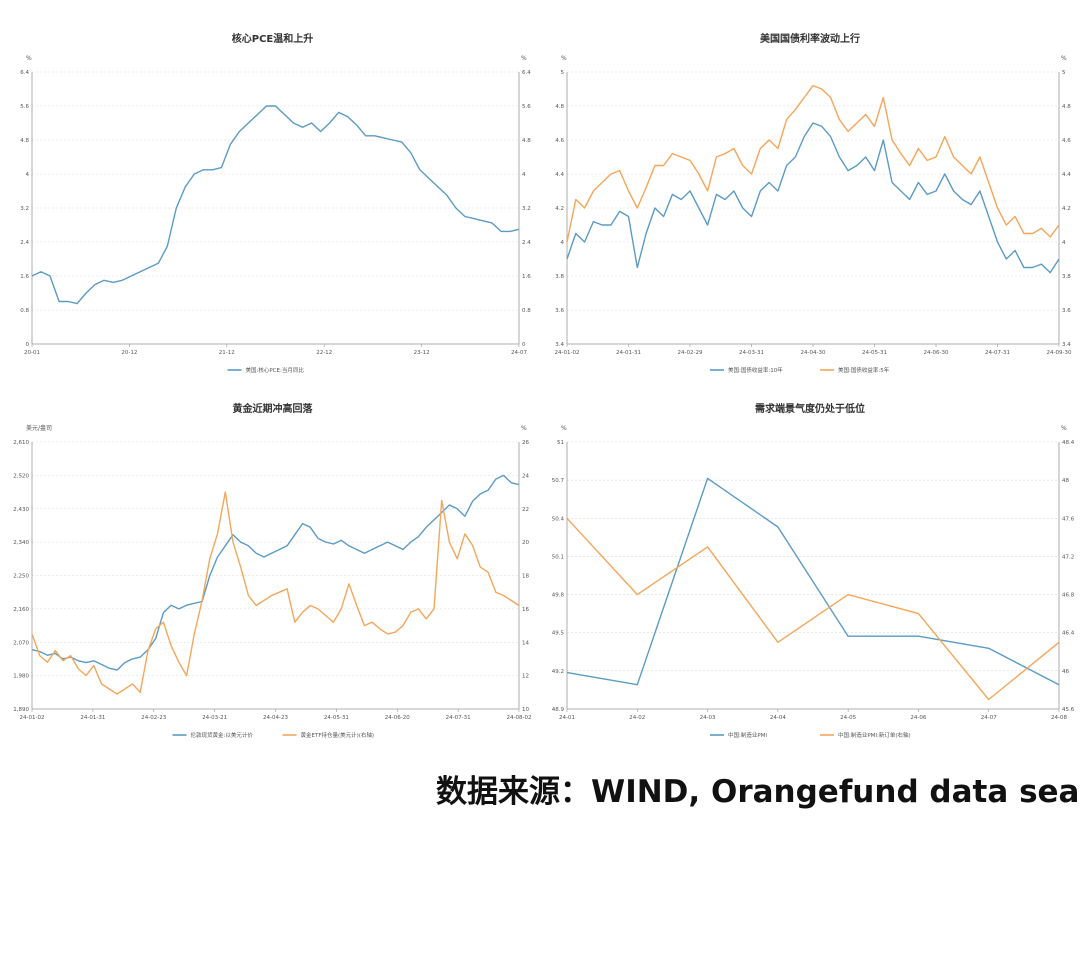  Describe the element at coordinates (21, 643) in the screenshot. I see `y-tick-label-left: 2,070` at that location.